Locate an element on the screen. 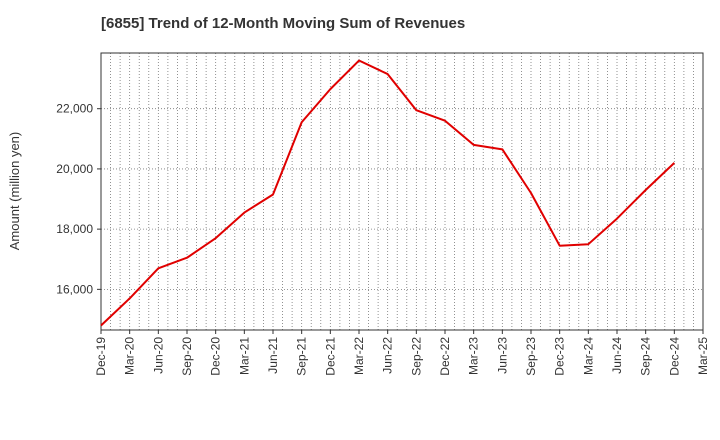  x-tick-label: Sep-21 is located at coordinates (302, 356).